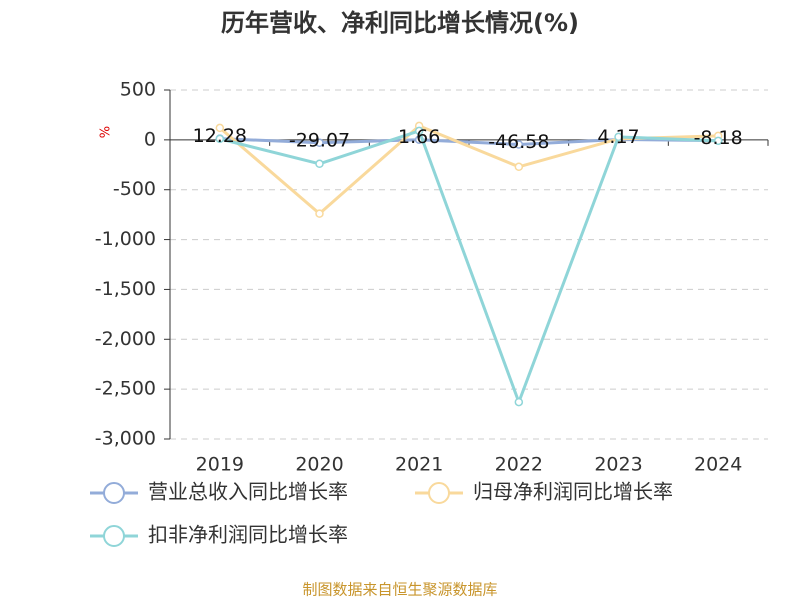  What do you see at coordinates (400, 23) in the screenshot?
I see `chart-title: 历年营收、净利同比增长情况(%)` at bounding box center [400, 23].